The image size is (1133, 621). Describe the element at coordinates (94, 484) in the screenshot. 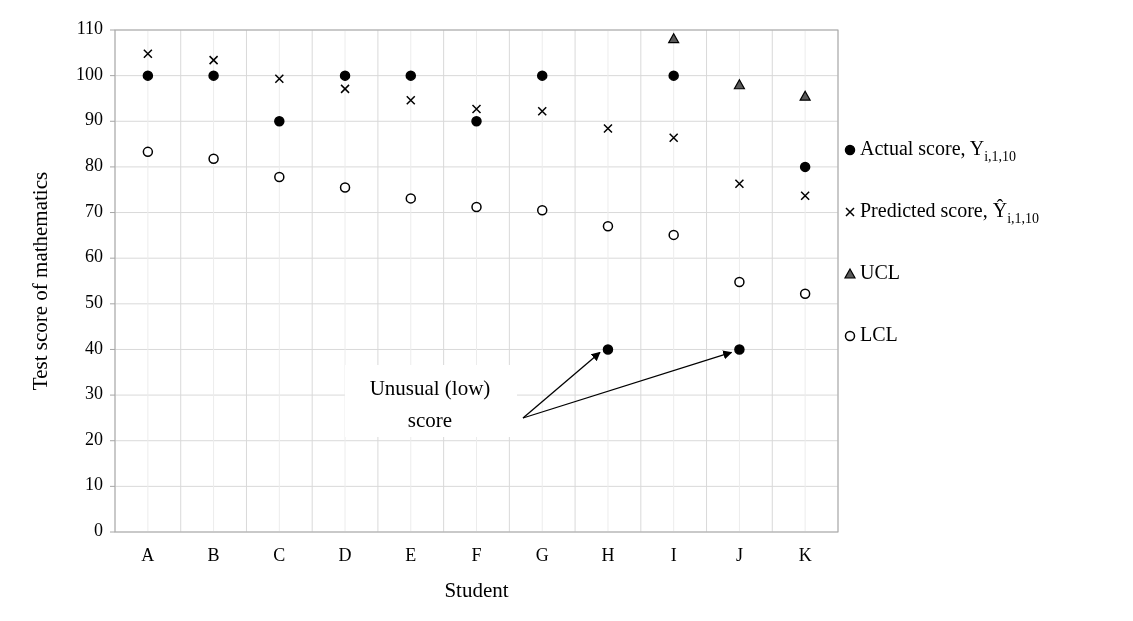

I see `y-tick-label: 10` at that location.